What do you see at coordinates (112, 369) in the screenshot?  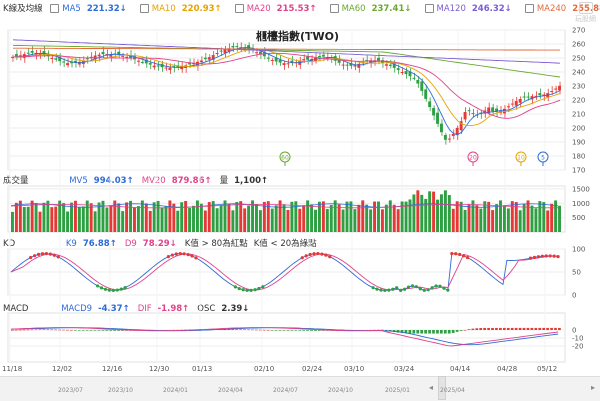 I see `x-tick-label: 12/16` at bounding box center [112, 369].